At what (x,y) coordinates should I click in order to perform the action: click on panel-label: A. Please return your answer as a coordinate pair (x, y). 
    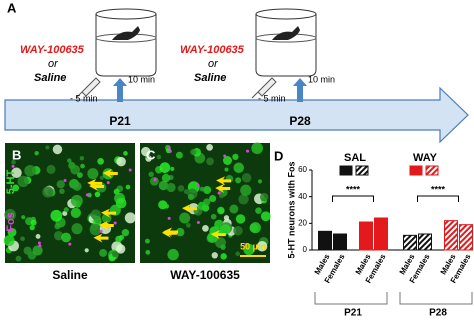
    Looking at the image, I should click on (12, 7).